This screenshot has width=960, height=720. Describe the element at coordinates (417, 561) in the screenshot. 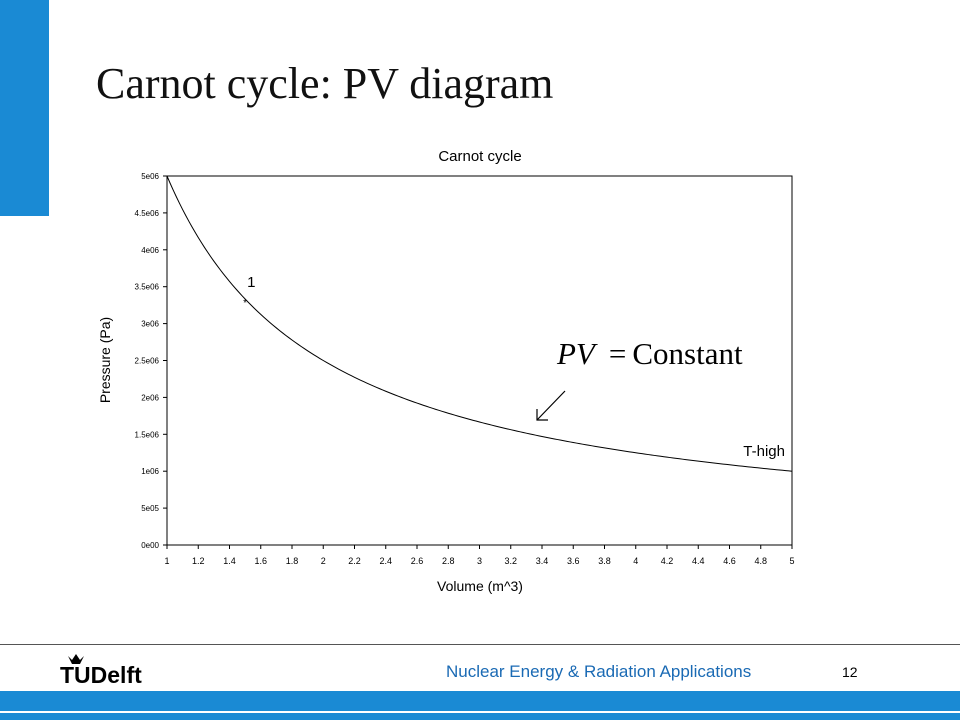

I see `x-tick-label: 2.6` at that location.